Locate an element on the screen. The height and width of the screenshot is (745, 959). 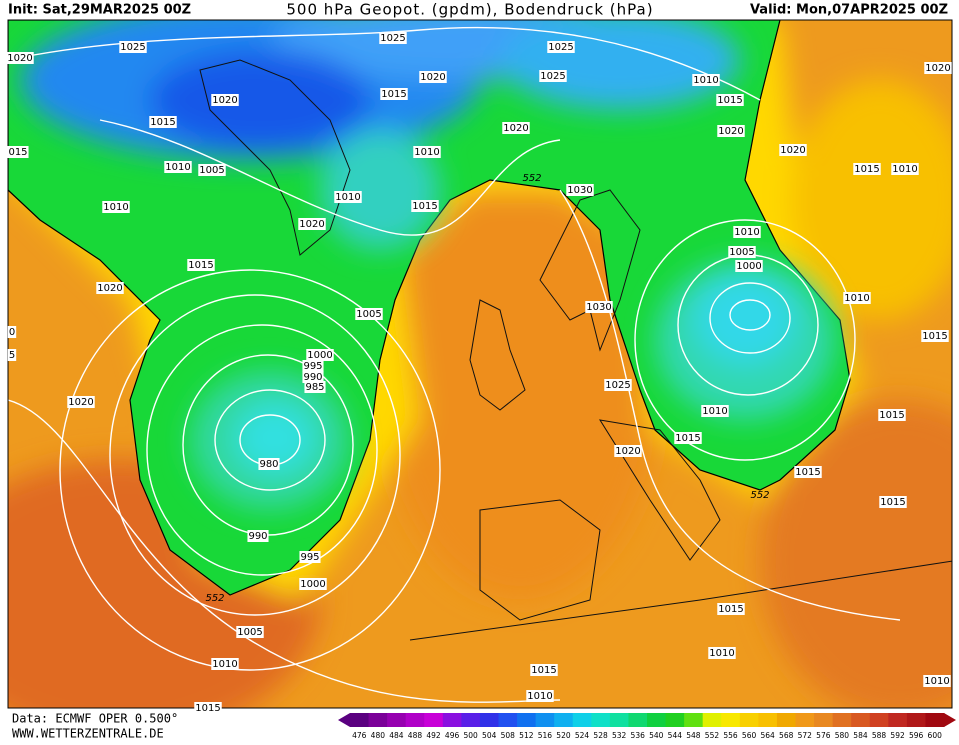
colorbar-label: 584 is located at coordinates (860, 735).